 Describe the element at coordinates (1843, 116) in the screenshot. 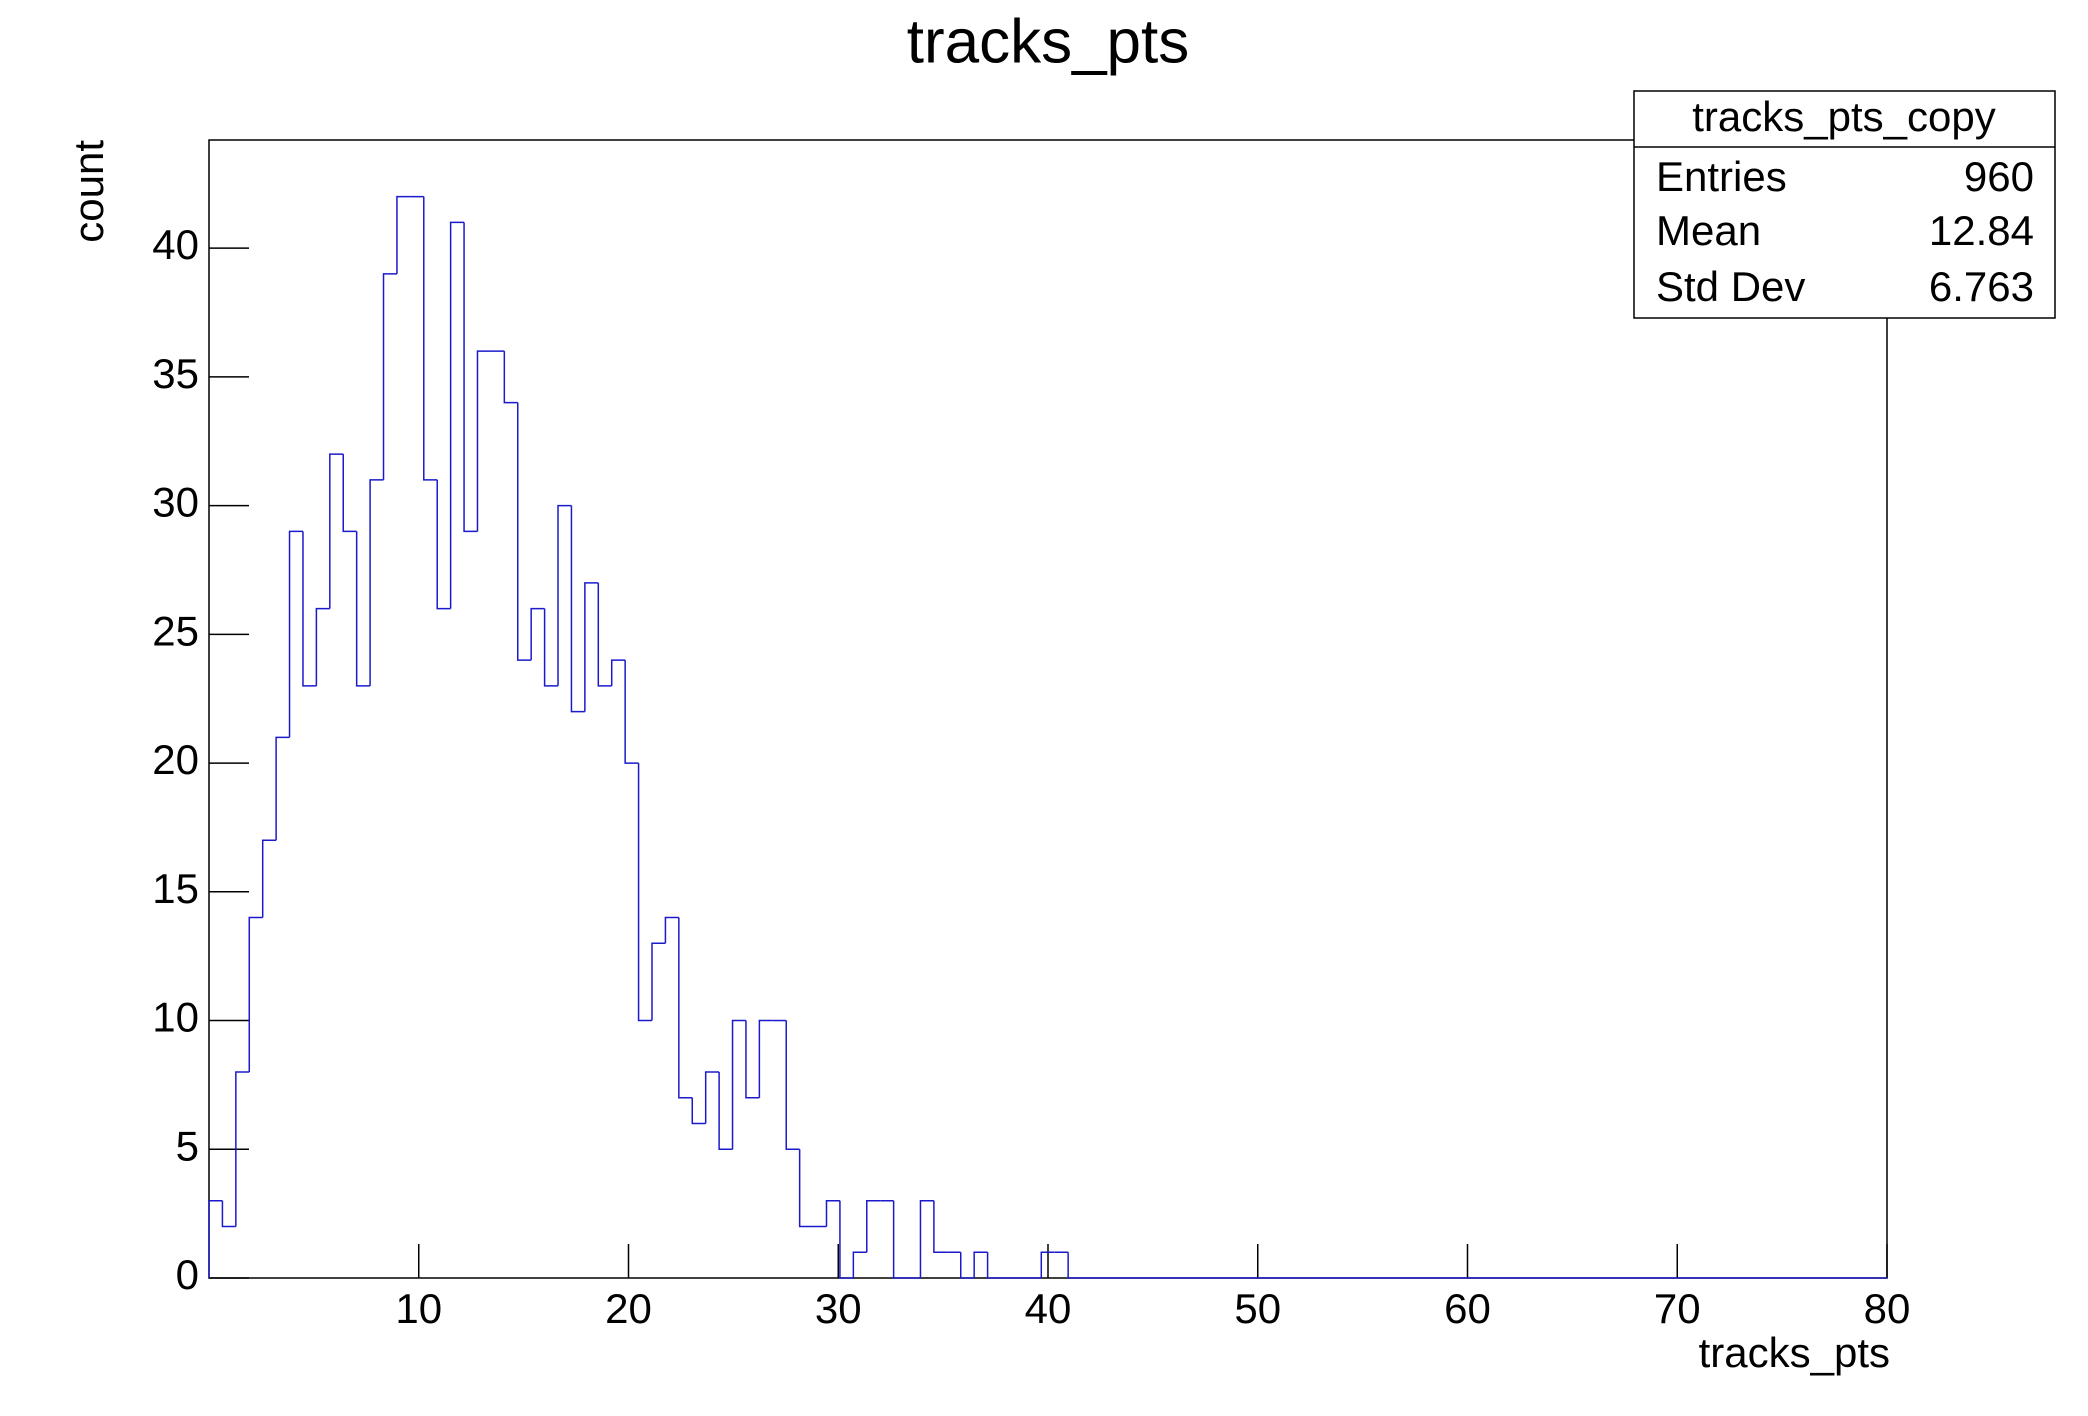

I see `stats-title: tracks_pts_copy` at that location.